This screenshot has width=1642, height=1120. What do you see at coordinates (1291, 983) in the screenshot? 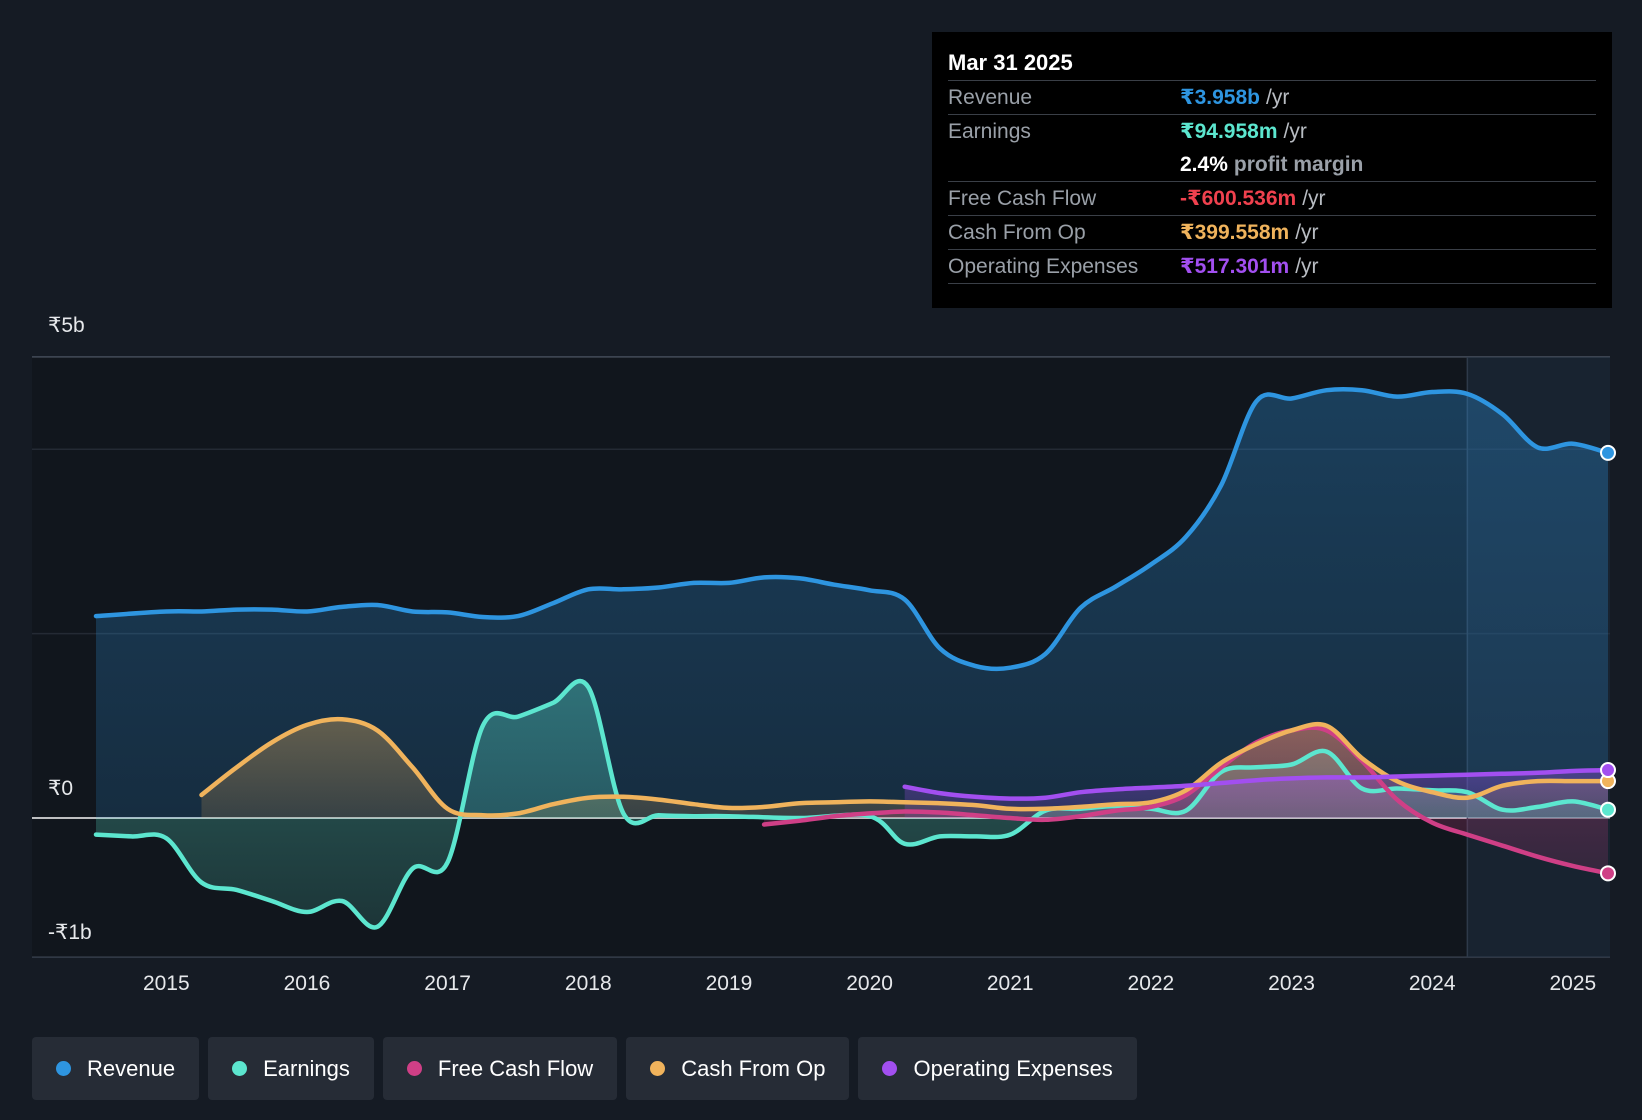
I see `x-tick-label: 2023` at bounding box center [1291, 983].